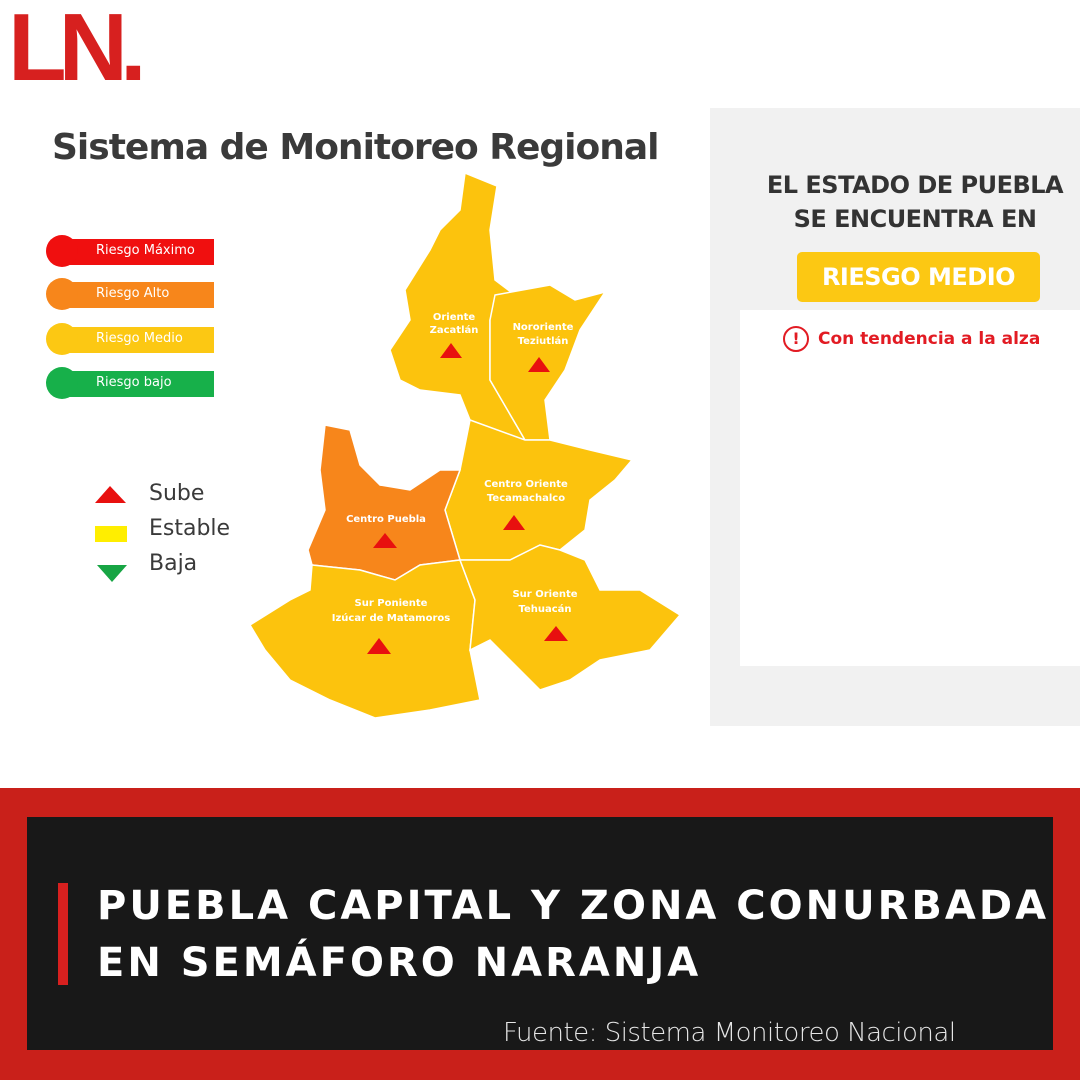  I want to click on stable-icon, so click(111, 534).